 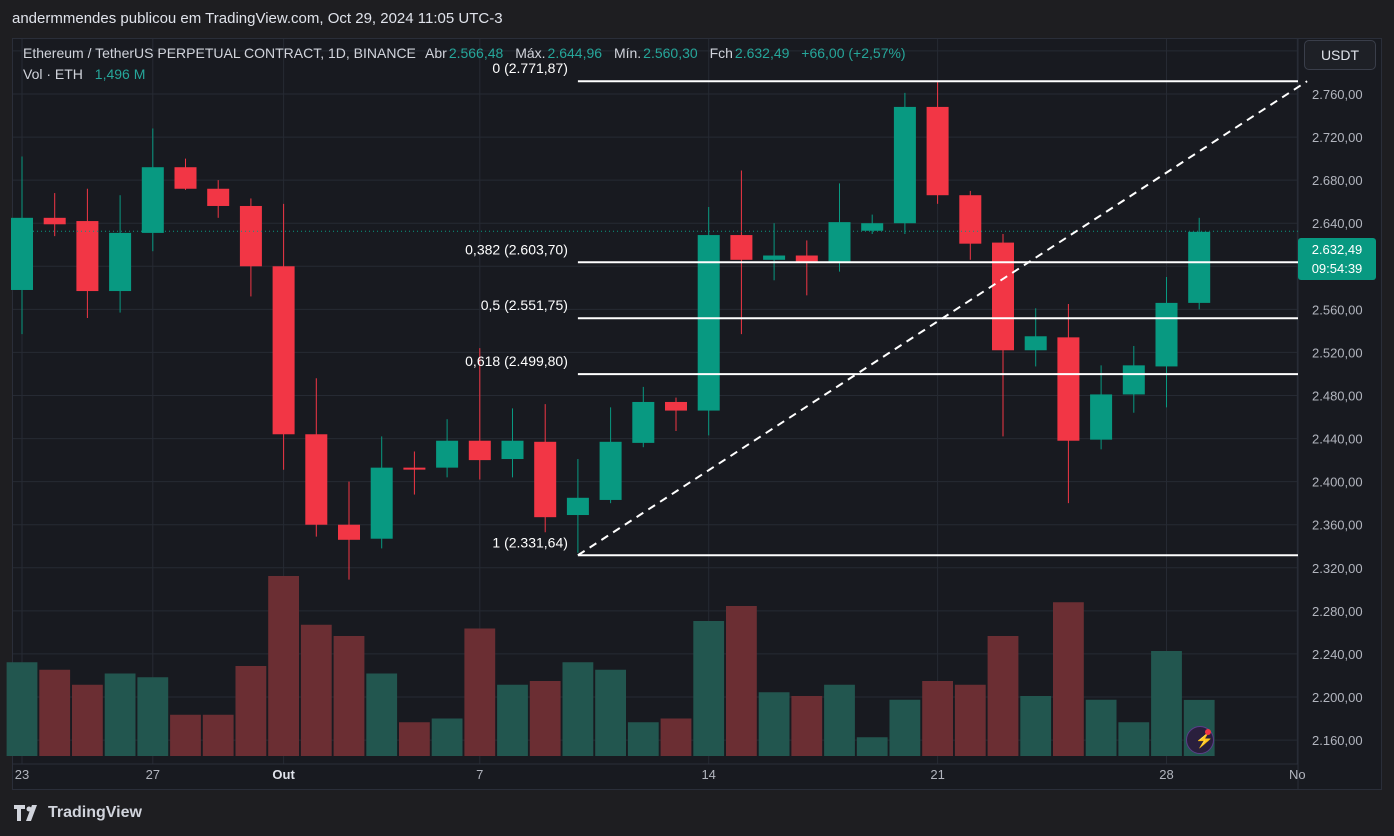 I want to click on last-price-tag: 2.632,49 09:54:39, so click(x=1337, y=259).